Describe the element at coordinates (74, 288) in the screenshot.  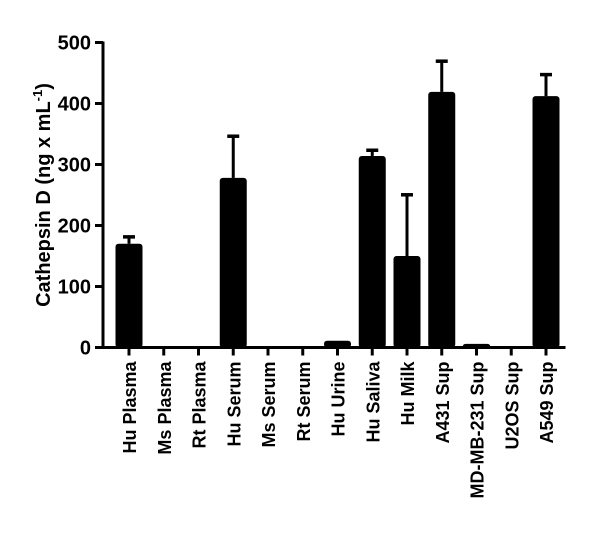
I see `y-tick-label: 100` at that location.